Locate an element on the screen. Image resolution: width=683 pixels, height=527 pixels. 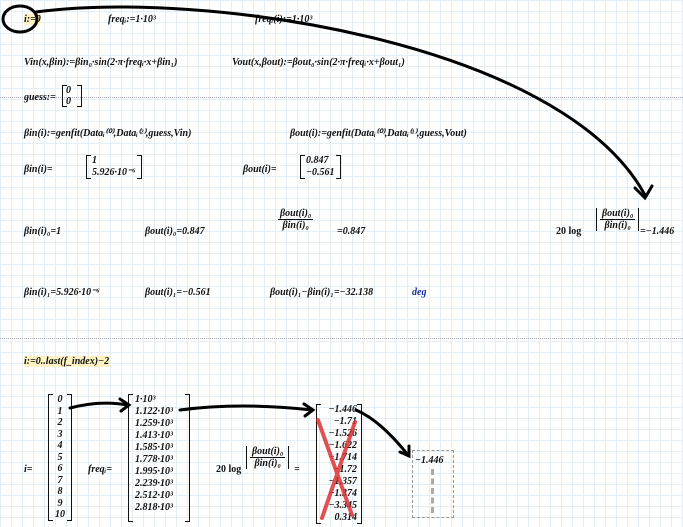
i-vector: 0 1 2 3 4 5 6 7 8 9 10 is located at coordinates (60, 457).